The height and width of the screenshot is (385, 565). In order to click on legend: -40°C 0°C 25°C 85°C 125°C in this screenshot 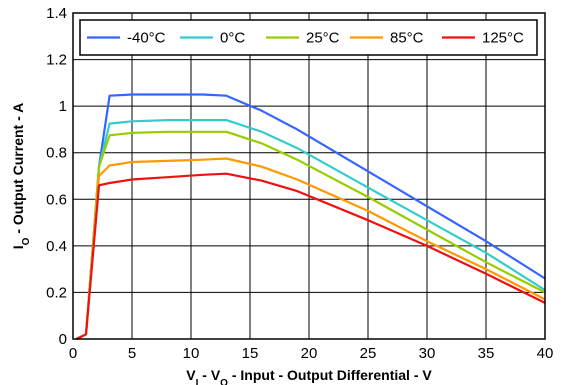, I will do `click(308, 37)`.